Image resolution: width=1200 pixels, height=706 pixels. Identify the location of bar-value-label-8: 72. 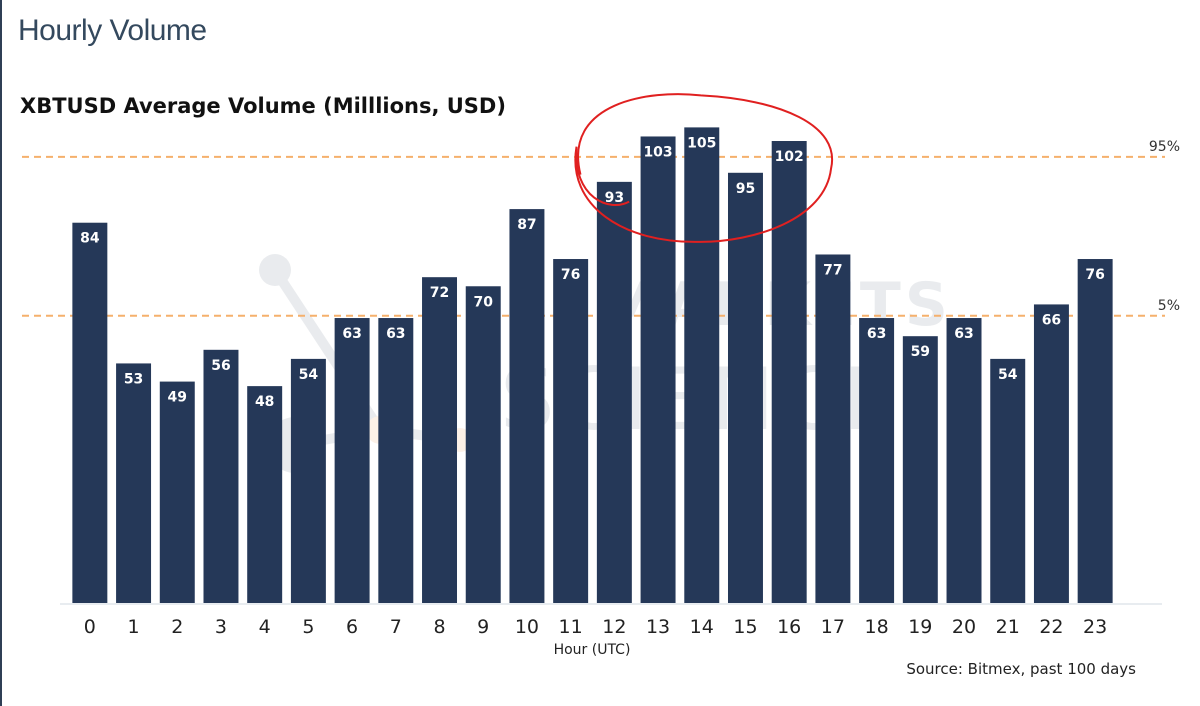
(439, 293).